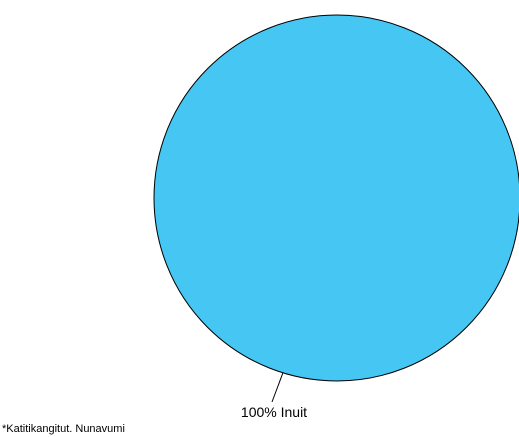 This screenshot has height=437, width=519. Describe the element at coordinates (277, 387) in the screenshot. I see `slice-leader-line` at that location.